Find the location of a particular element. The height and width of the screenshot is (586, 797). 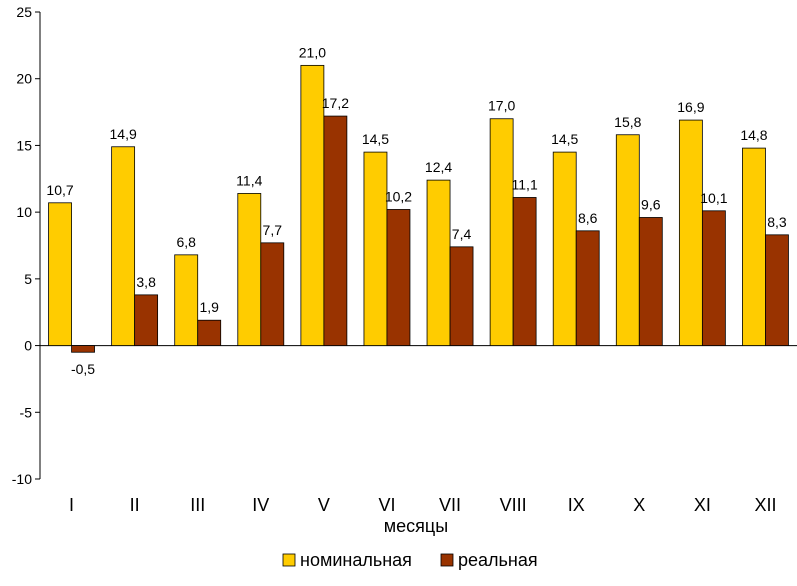

x-tick-label: VIII is located at coordinates (513, 505).